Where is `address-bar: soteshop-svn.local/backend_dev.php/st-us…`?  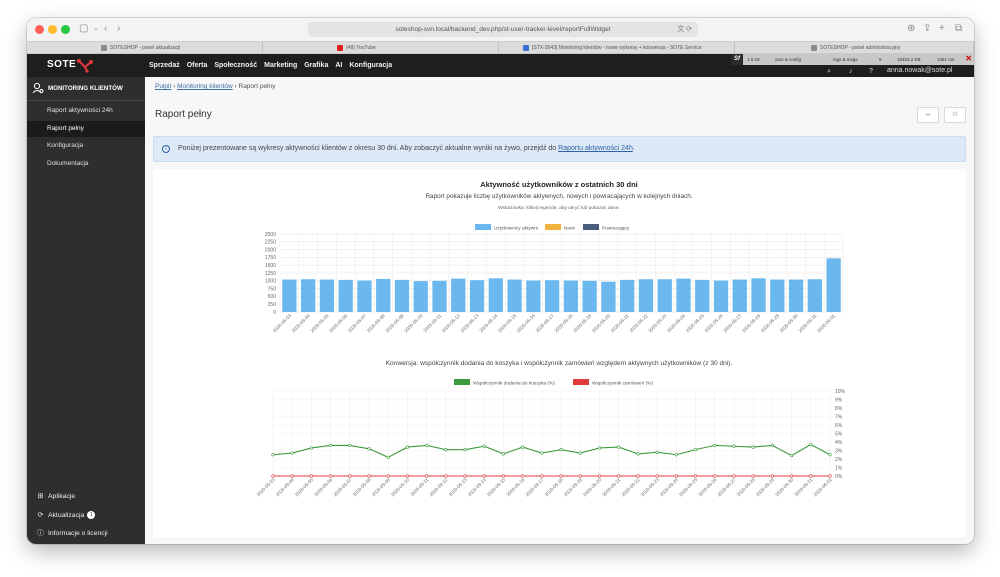 address-bar: soteshop-svn.local/backend_dev.php/st-us… is located at coordinates (503, 29).